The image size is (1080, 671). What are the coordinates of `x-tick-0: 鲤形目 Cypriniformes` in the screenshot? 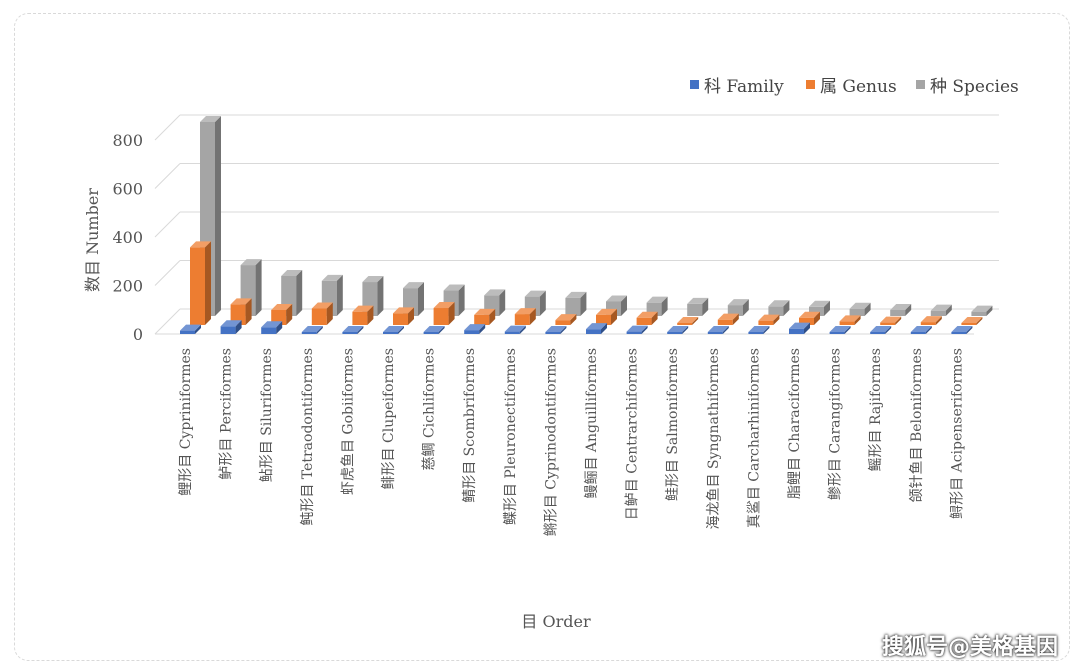 It's located at (186, 422).